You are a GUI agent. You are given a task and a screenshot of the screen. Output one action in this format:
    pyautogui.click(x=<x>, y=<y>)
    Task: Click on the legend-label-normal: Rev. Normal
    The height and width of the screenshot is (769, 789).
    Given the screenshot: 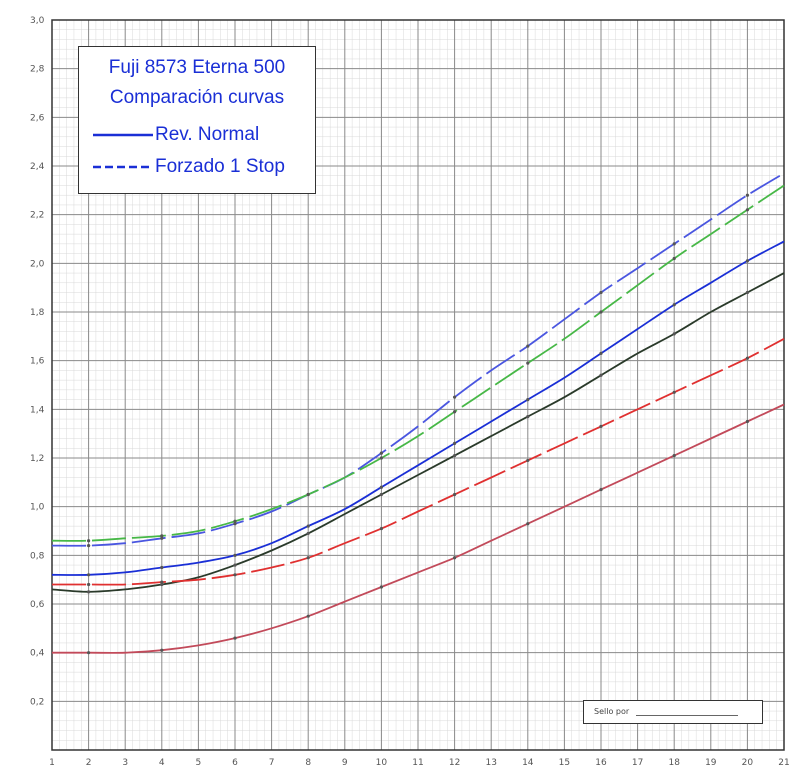 What is the action you would take?
    pyautogui.click(x=207, y=134)
    